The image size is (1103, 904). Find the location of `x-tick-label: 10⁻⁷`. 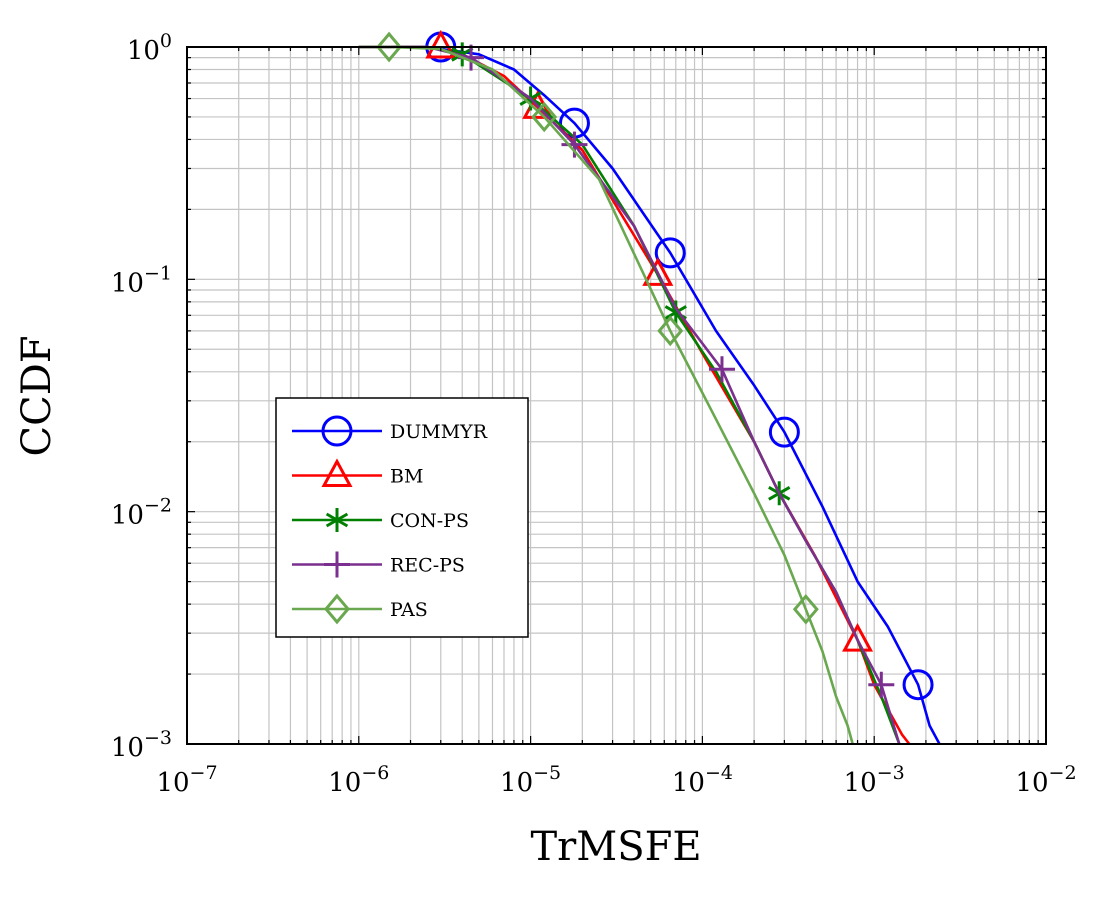

x-tick-label: 10⁻⁷ is located at coordinates (186, 780).